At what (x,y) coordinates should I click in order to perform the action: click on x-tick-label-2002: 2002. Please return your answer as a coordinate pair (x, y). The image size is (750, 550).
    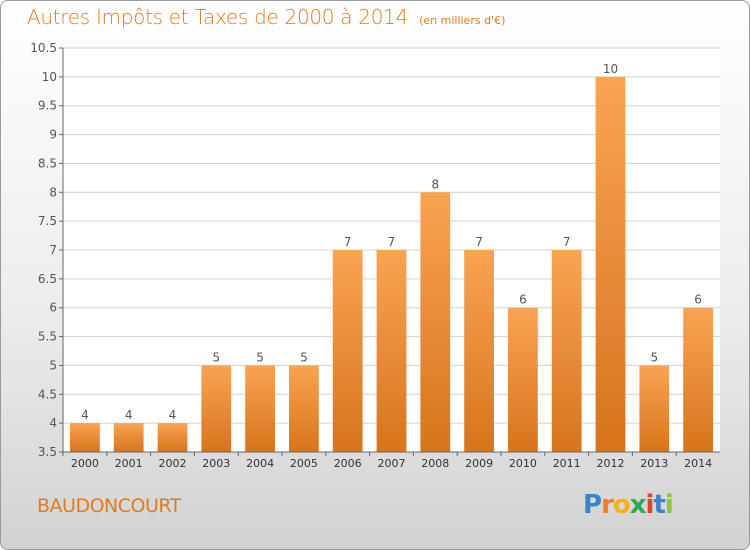
    Looking at the image, I should click on (173, 463).